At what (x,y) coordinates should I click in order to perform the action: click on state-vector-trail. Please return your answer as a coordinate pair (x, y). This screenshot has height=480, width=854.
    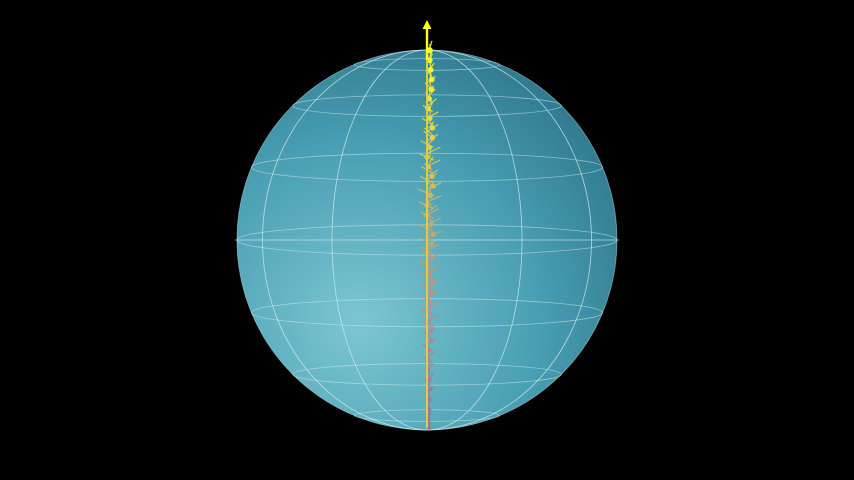
    Looking at the image, I should click on (429, 233).